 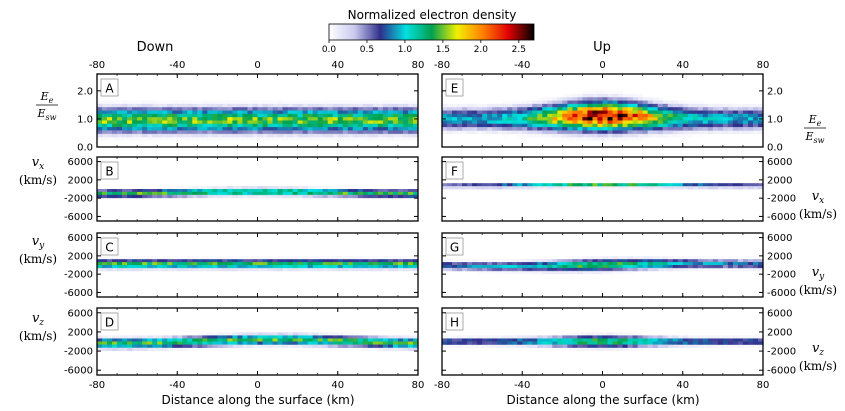 What do you see at coordinates (454, 246) in the screenshot?
I see `panel-label-g: G` at bounding box center [454, 246].